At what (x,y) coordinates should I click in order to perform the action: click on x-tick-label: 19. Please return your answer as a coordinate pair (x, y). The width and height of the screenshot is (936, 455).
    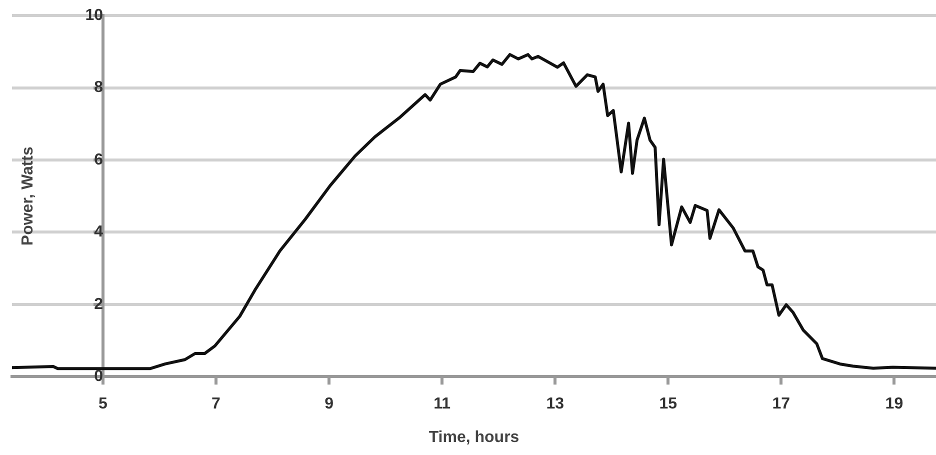
    Looking at the image, I should click on (894, 404).